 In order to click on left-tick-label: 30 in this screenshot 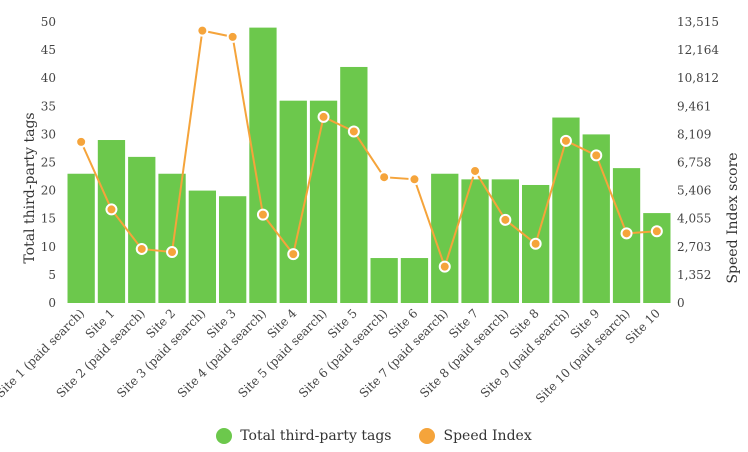, I will do `click(48, 134)`.